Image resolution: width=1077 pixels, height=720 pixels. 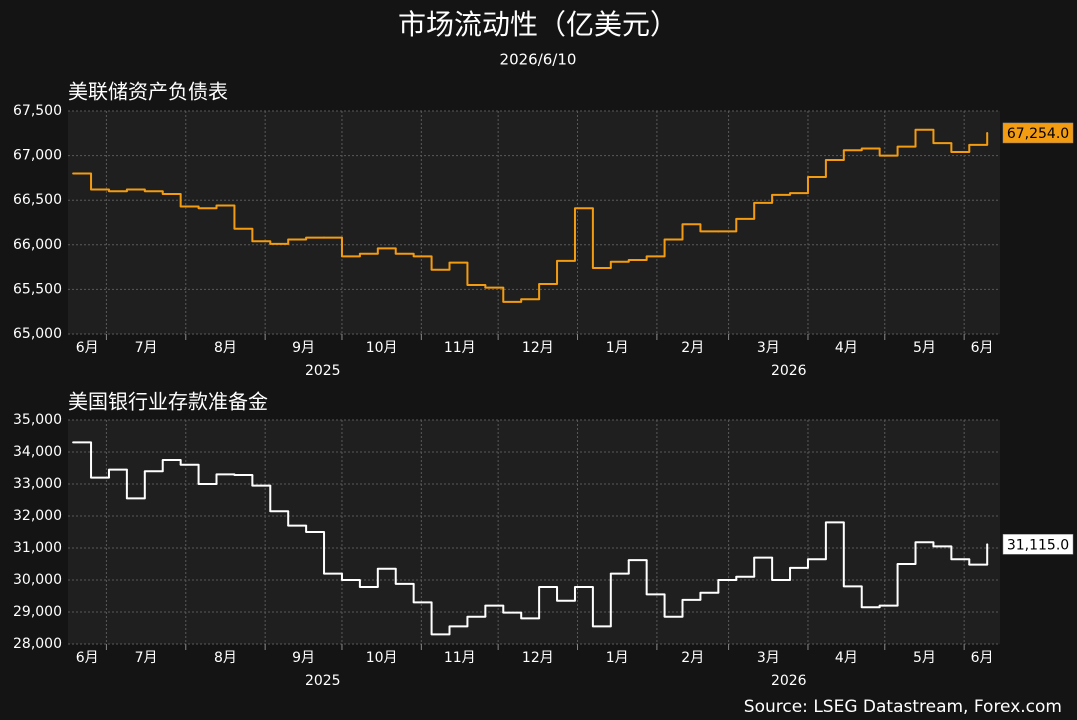 What do you see at coordinates (37, 245) in the screenshot?
I see `y-tick-label: 66,000` at bounding box center [37, 245].